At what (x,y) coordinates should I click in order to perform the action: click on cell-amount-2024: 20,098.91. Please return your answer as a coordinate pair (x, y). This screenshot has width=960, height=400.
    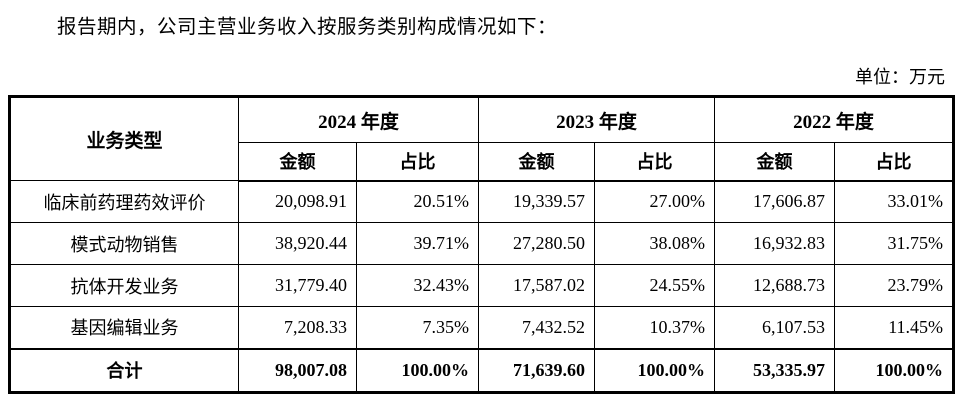
    Looking at the image, I should click on (297, 201).